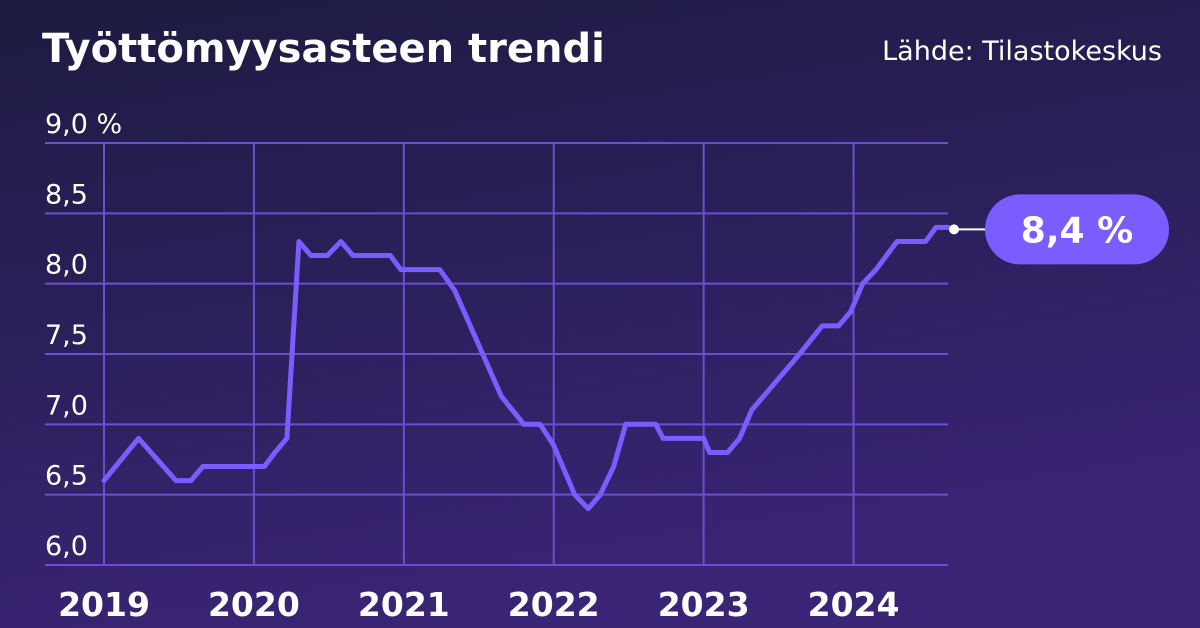 This screenshot has height=628, width=1200. What do you see at coordinates (66, 335) in the screenshot?
I see `y-tick-label: 7,5` at bounding box center [66, 335].